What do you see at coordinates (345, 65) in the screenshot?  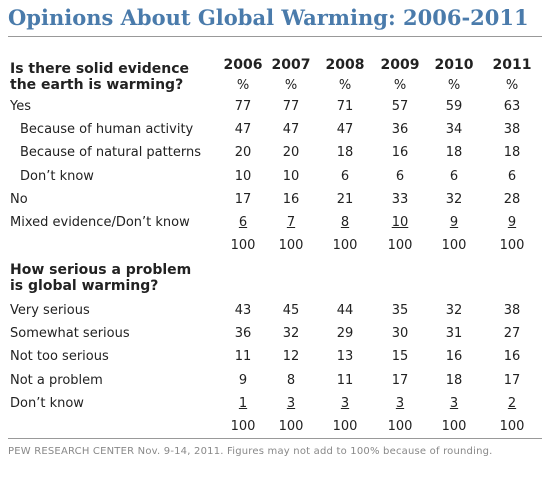 I see `year-header: 2008` at bounding box center [345, 65].